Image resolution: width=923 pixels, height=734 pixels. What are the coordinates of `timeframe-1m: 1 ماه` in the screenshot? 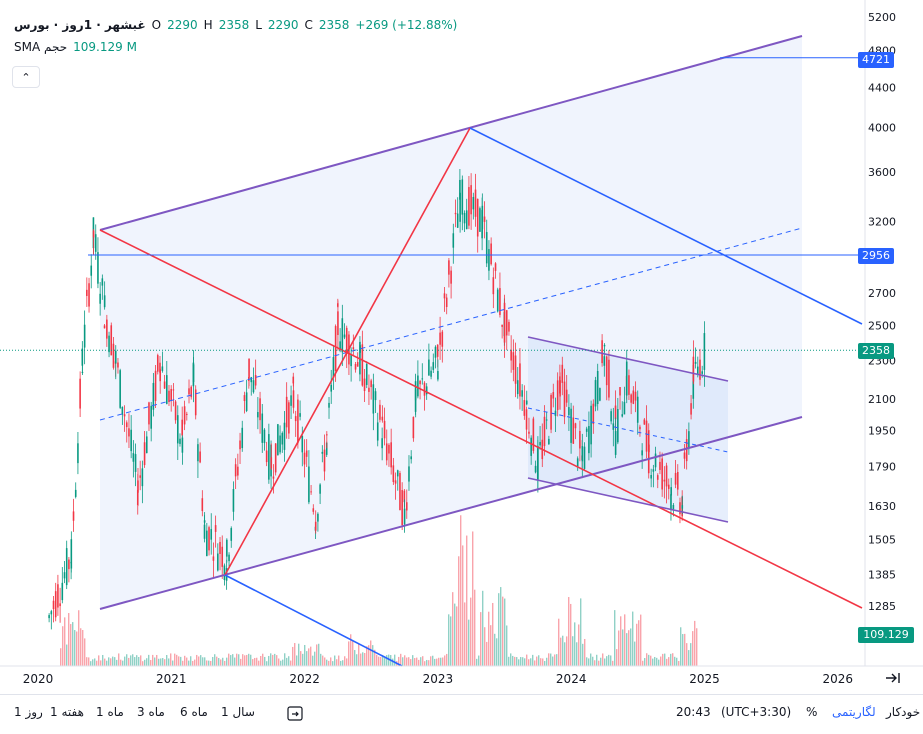 It's located at (110, 712).